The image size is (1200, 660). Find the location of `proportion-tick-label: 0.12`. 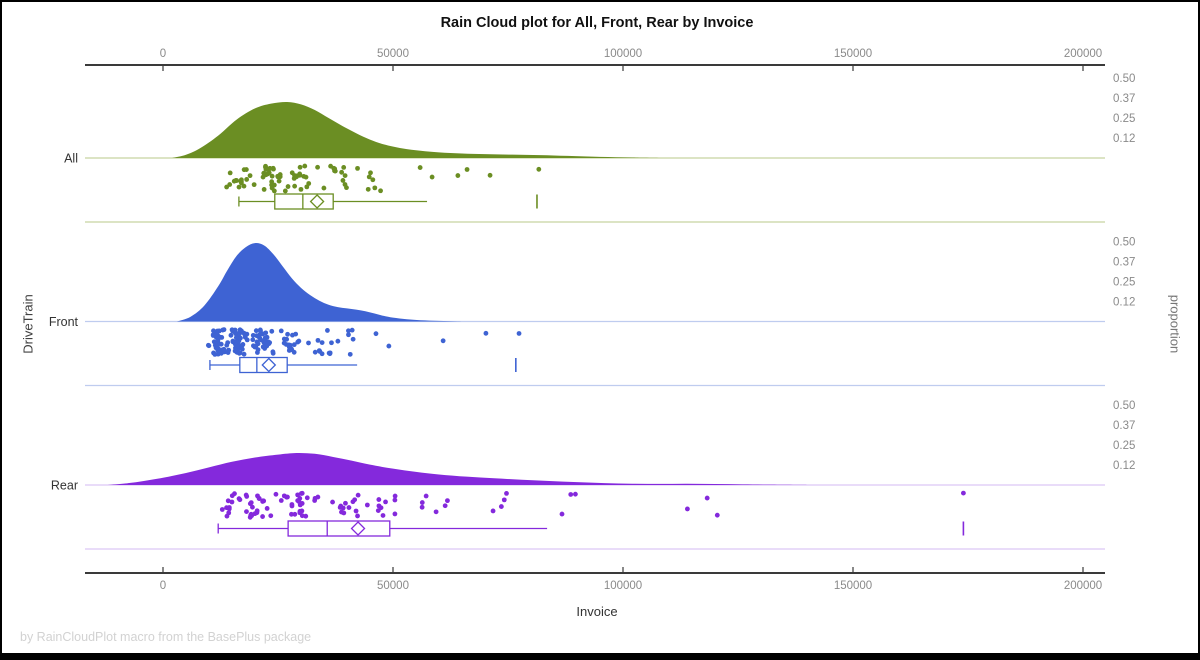

proportion-tick-label: 0.12 is located at coordinates (1124, 139).